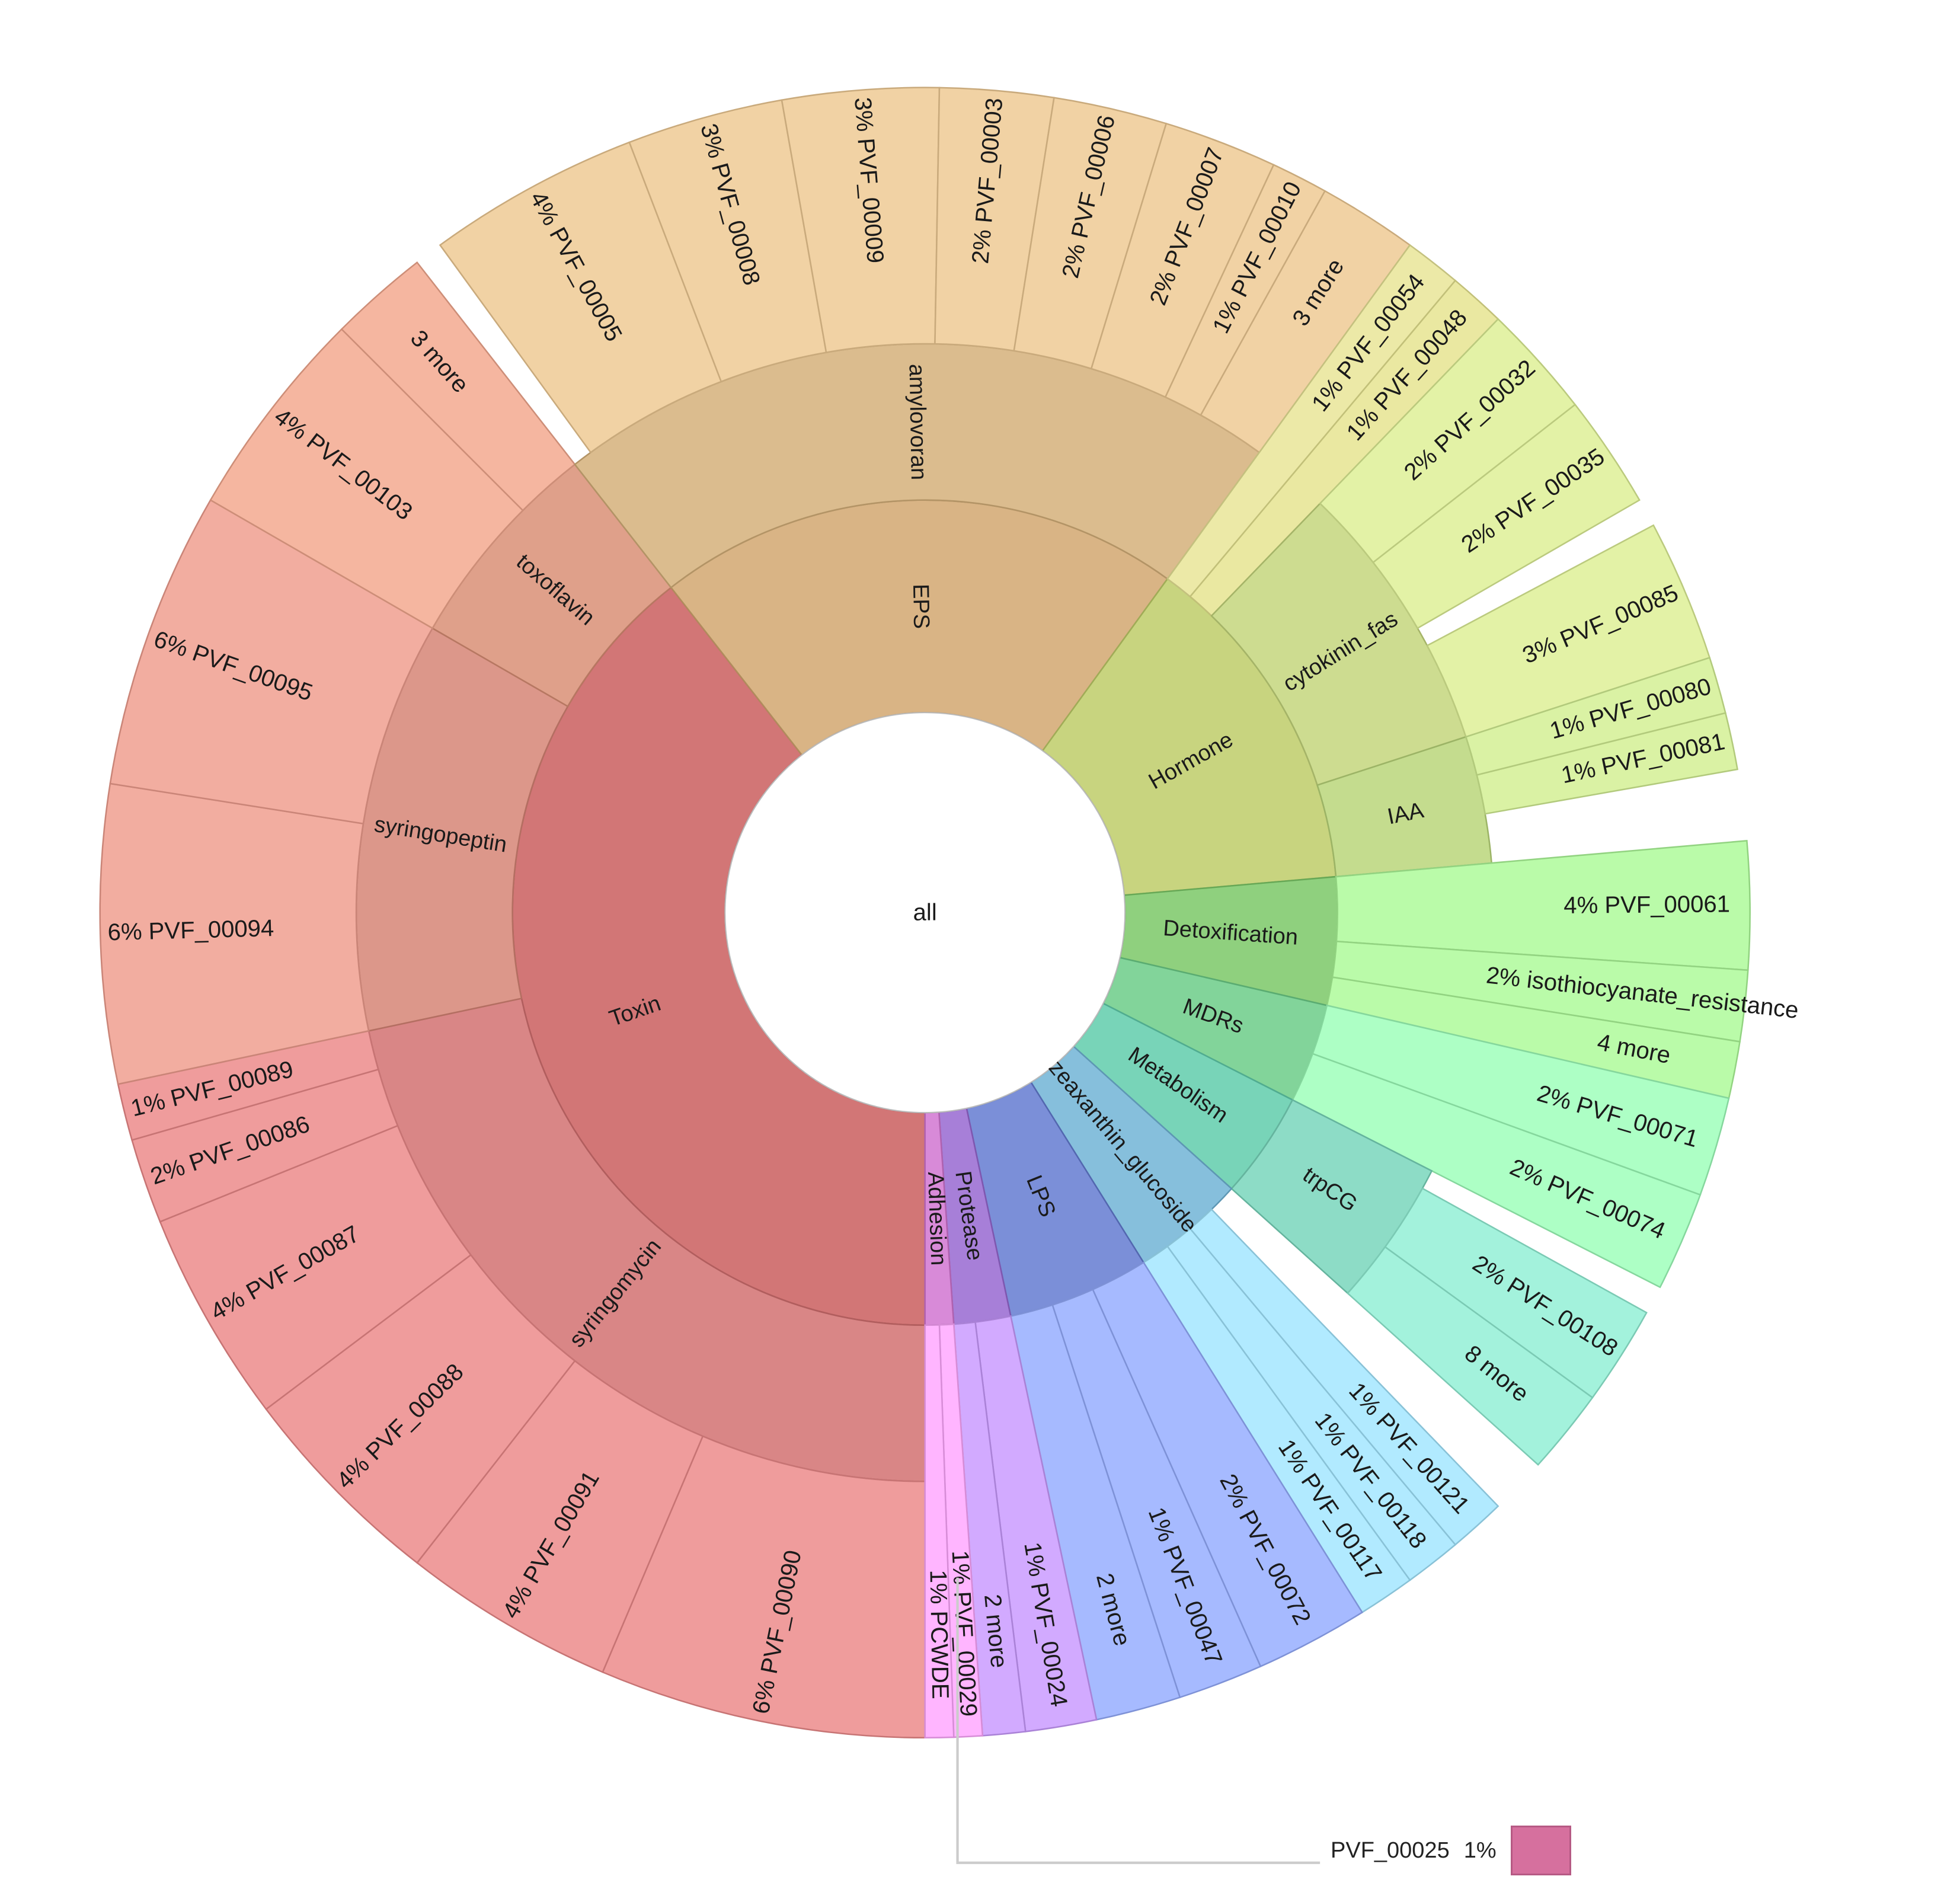 Image resolution: width=1960 pixels, height=1889 pixels. I want to click on hover-tooltip: PVF_00025 1%, so click(1451, 1850).